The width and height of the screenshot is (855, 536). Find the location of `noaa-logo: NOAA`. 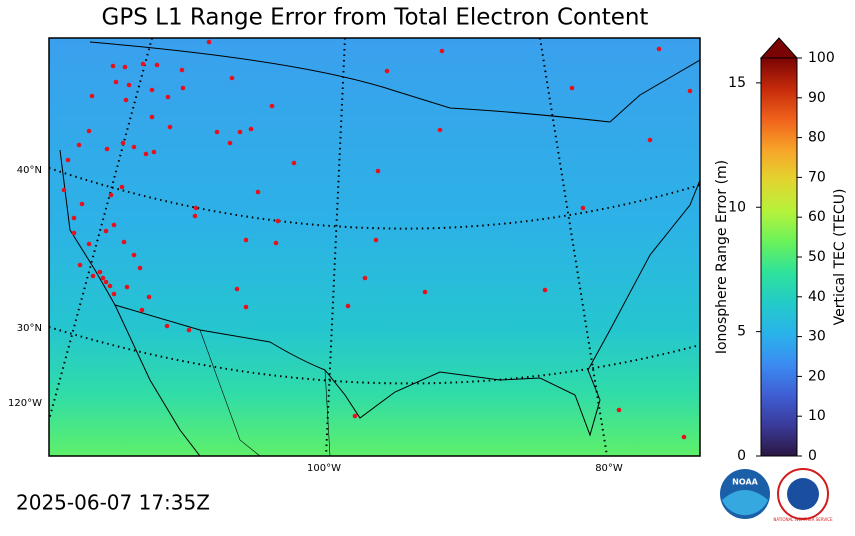

noaa-logo: NOAA is located at coordinates (745, 494).